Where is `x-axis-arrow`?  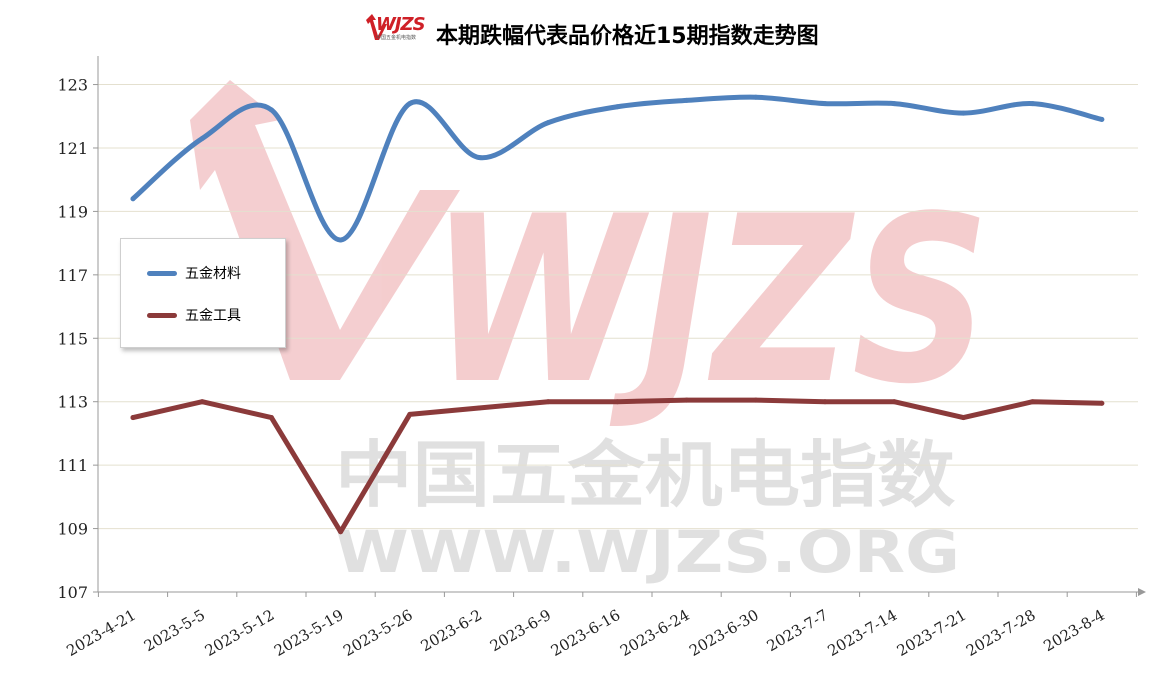
x-axis-arrow is located at coordinates (1142, 592).